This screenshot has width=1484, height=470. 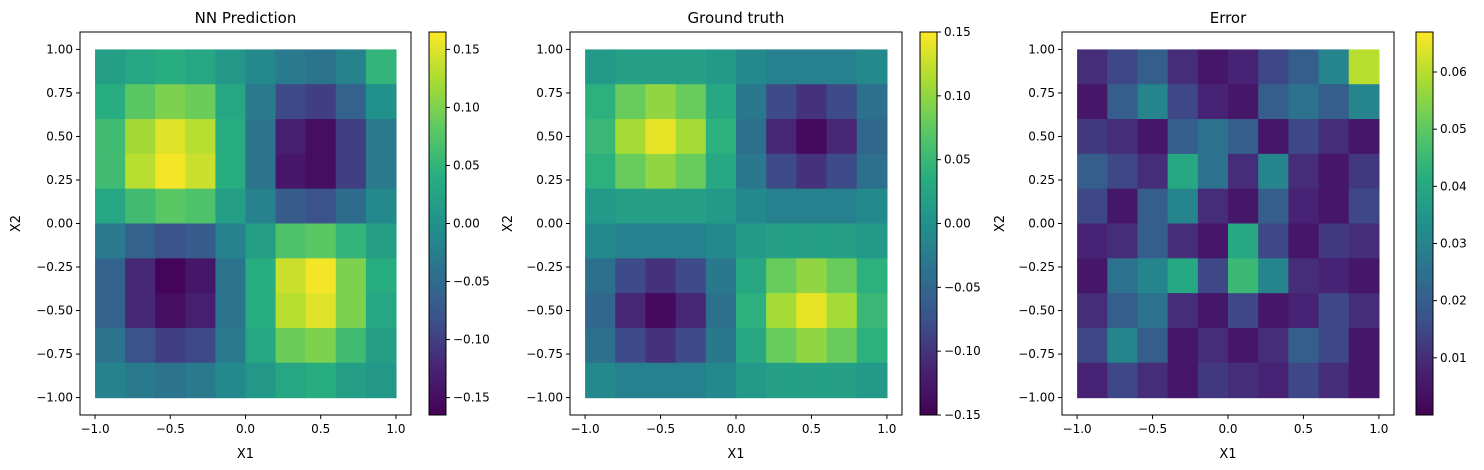 What do you see at coordinates (1152, 429) in the screenshot?
I see `x-tick-label: −0.5` at bounding box center [1152, 429].